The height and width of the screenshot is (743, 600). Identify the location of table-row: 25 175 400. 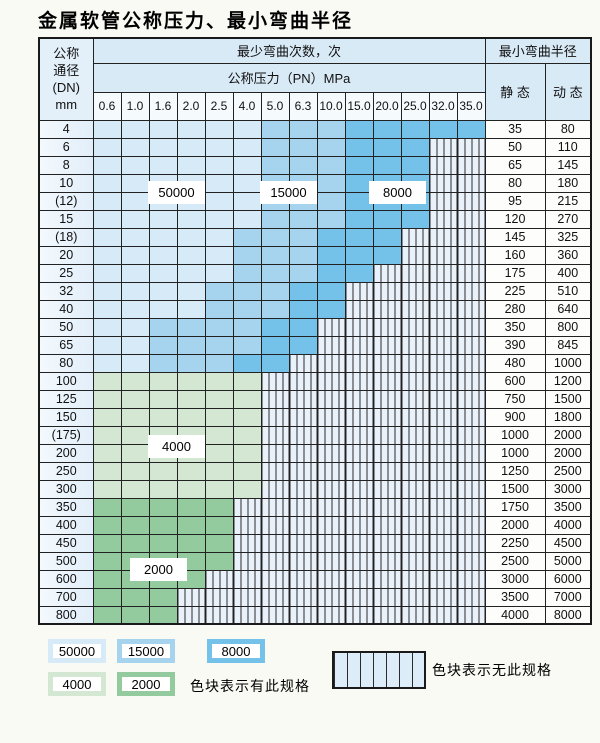
(315, 273).